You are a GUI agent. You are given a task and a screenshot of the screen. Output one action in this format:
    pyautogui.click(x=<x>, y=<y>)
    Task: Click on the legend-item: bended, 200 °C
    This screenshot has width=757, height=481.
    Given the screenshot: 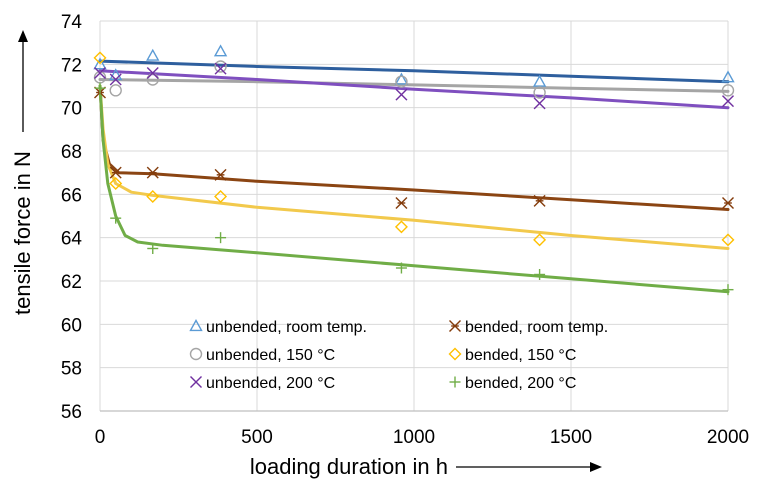 What is the action you would take?
    pyautogui.click(x=512, y=383)
    